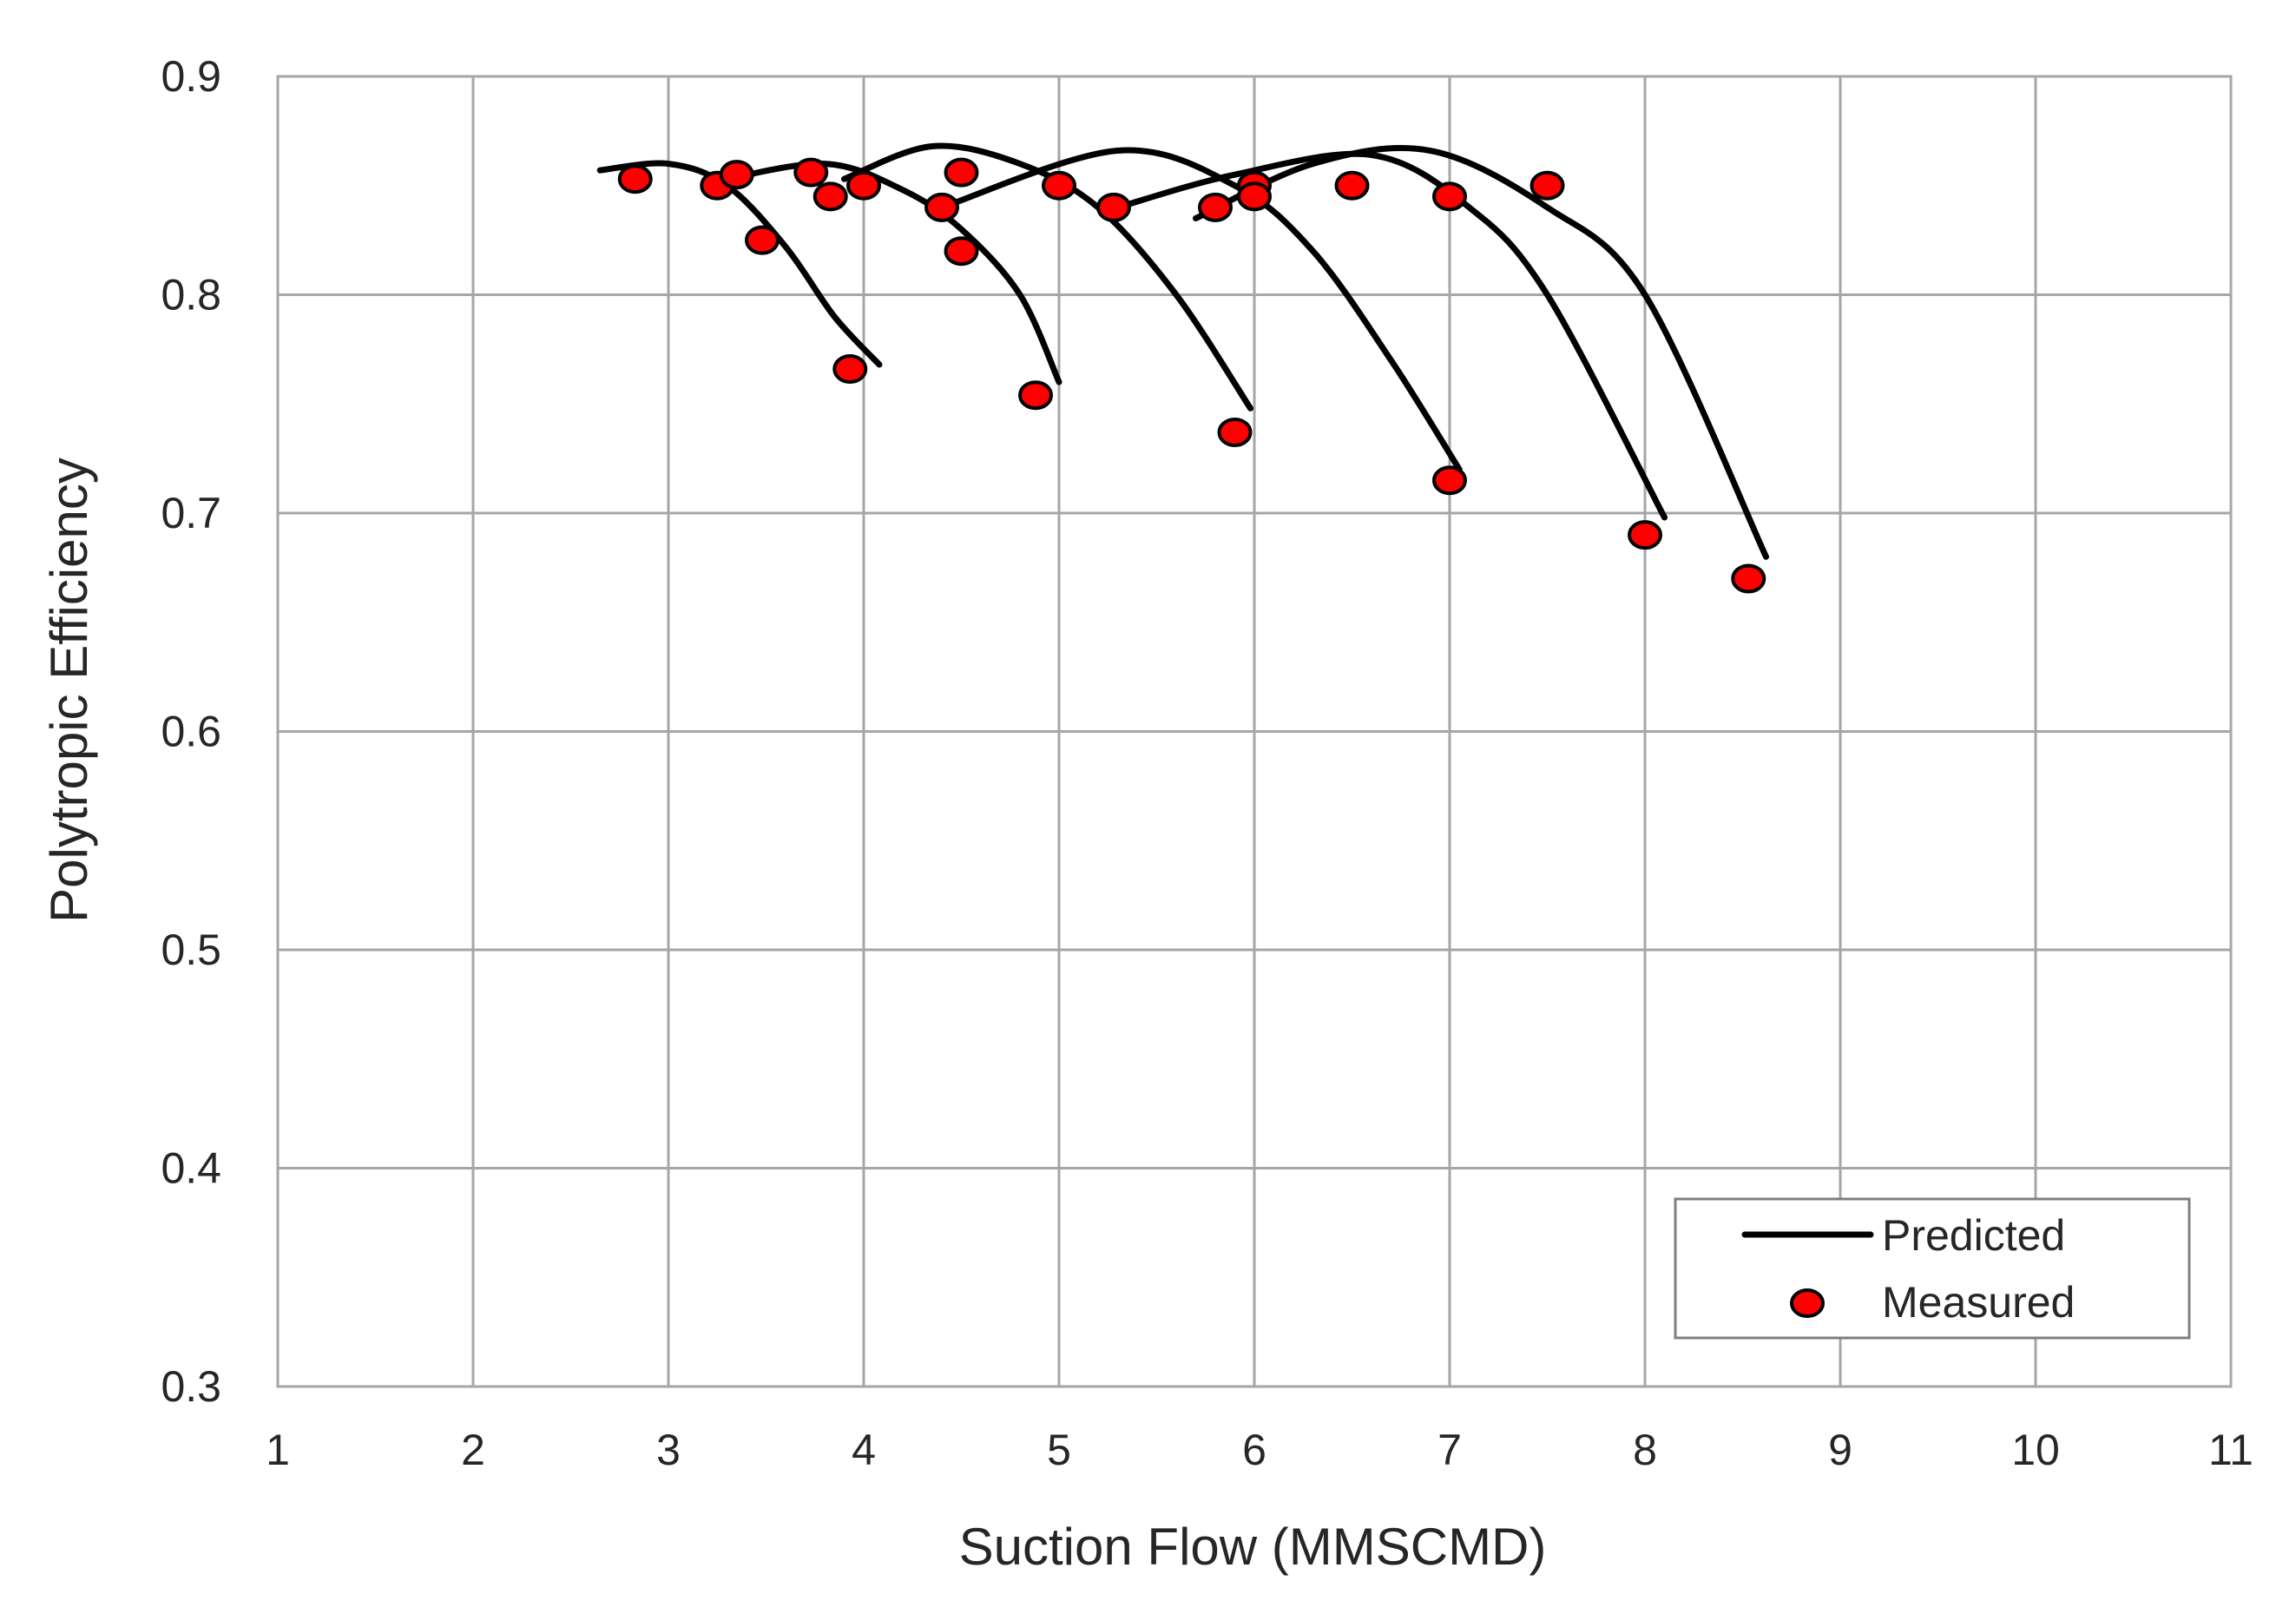 This screenshot has width=2296, height=1614. I want to click on predicted-curves, so click(1182, 351).